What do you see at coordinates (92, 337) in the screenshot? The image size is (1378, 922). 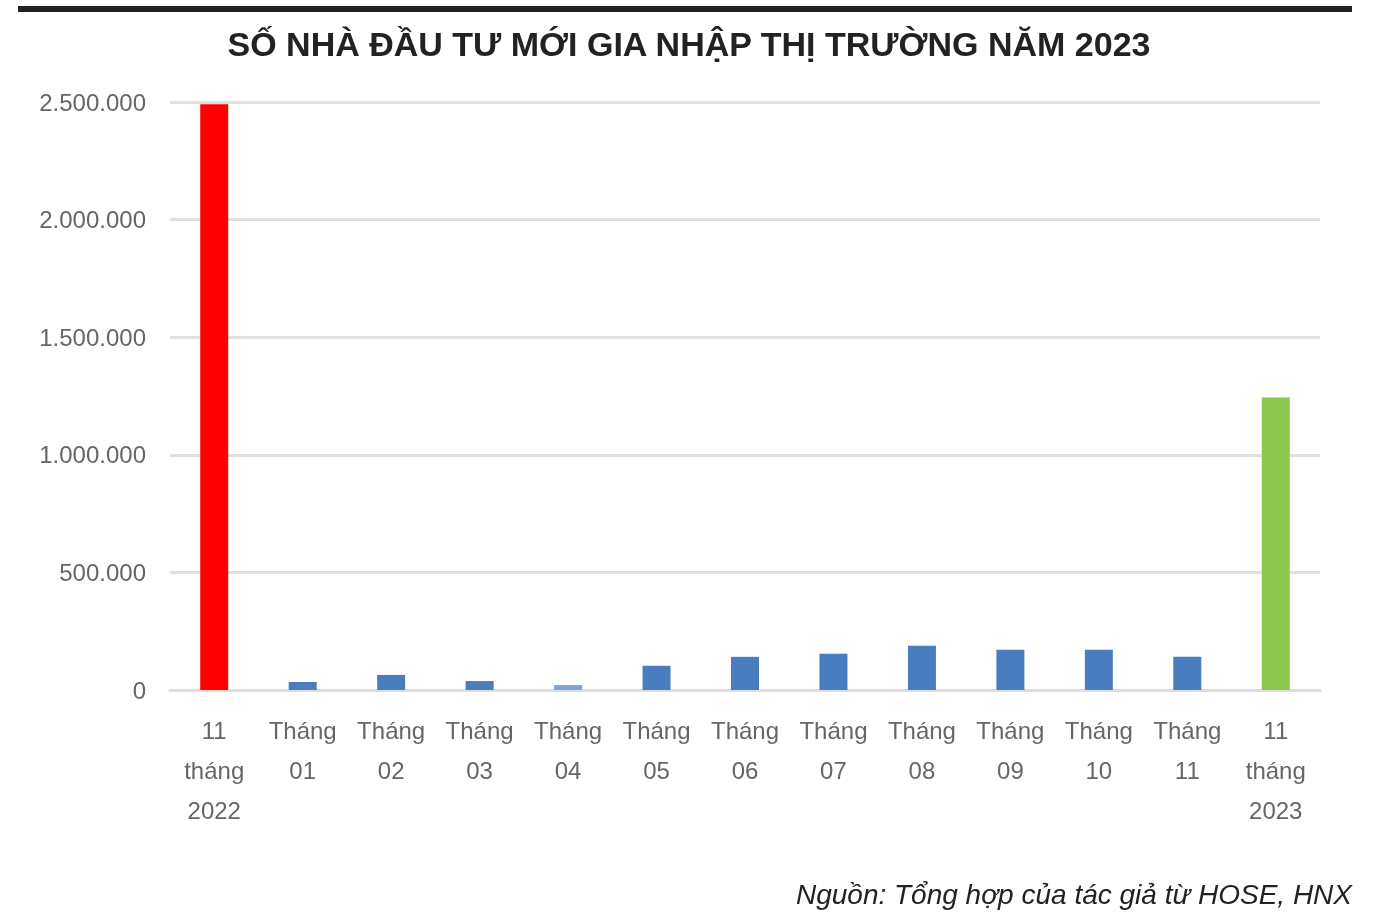 I see `y-tick-label: 1.500.000` at bounding box center [92, 337].